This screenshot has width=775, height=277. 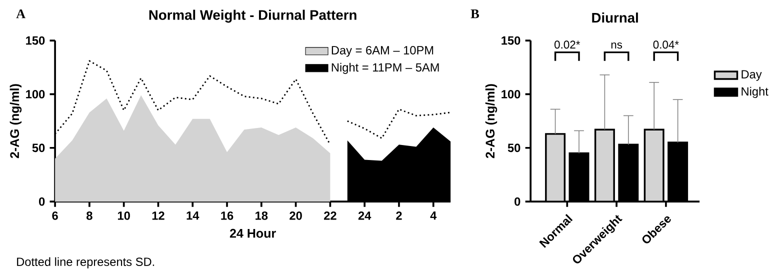 What do you see at coordinates (666, 44) in the screenshot?
I see `annotation: 0.04*` at bounding box center [666, 44].